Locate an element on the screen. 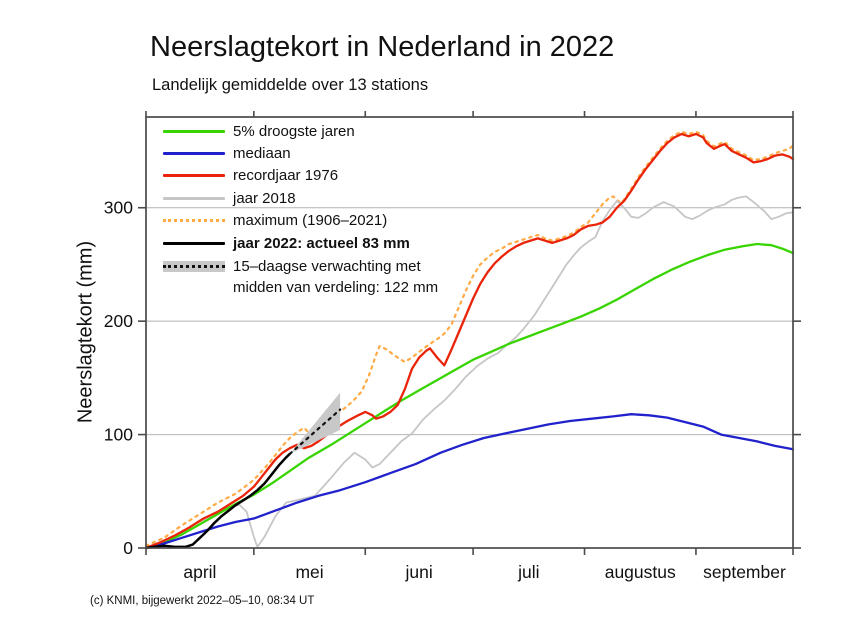 This screenshot has width=858, height=617. legend-label: 5% droogste jaren is located at coordinates (294, 131).